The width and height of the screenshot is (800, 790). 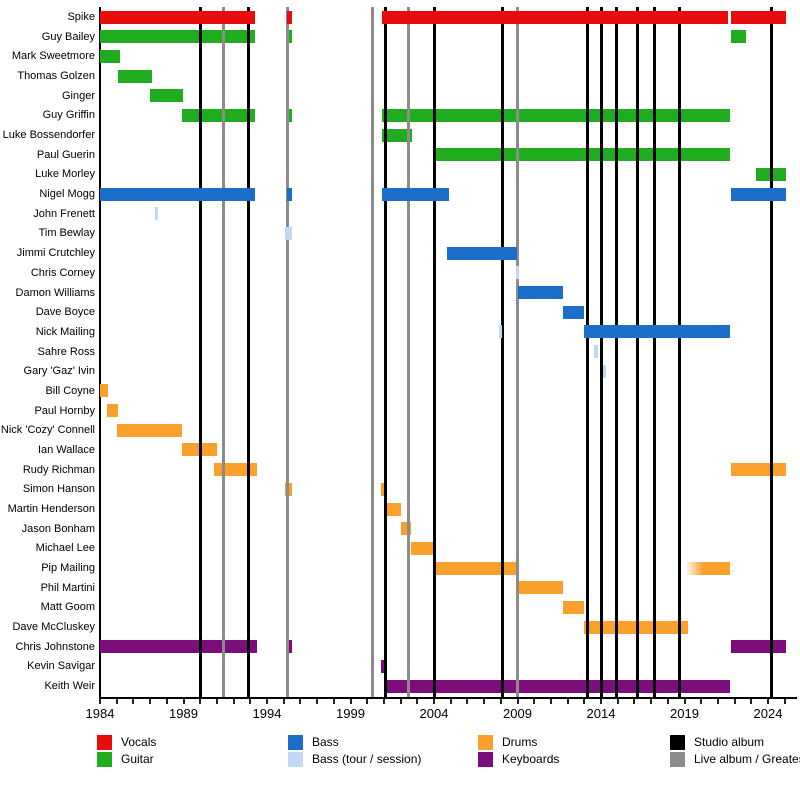 I want to click on member-label: Simon Hanson, so click(x=58, y=489).